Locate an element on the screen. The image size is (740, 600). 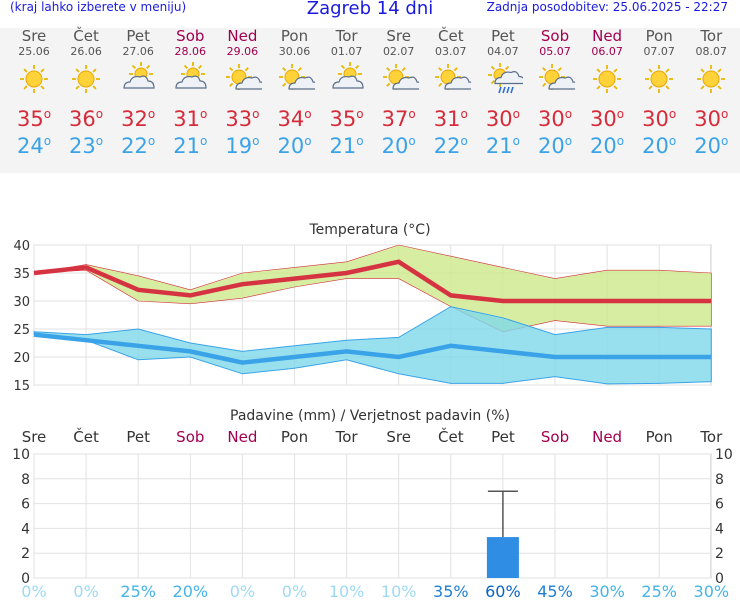
high-temp-value: 37 is located at coordinates (395, 119).